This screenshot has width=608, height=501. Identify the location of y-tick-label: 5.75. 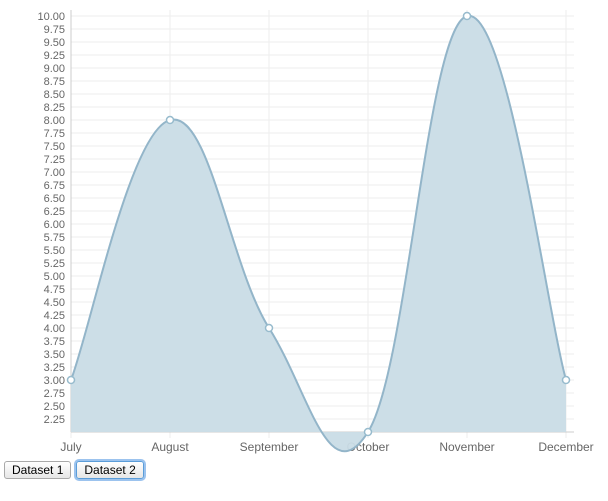
(54, 238).